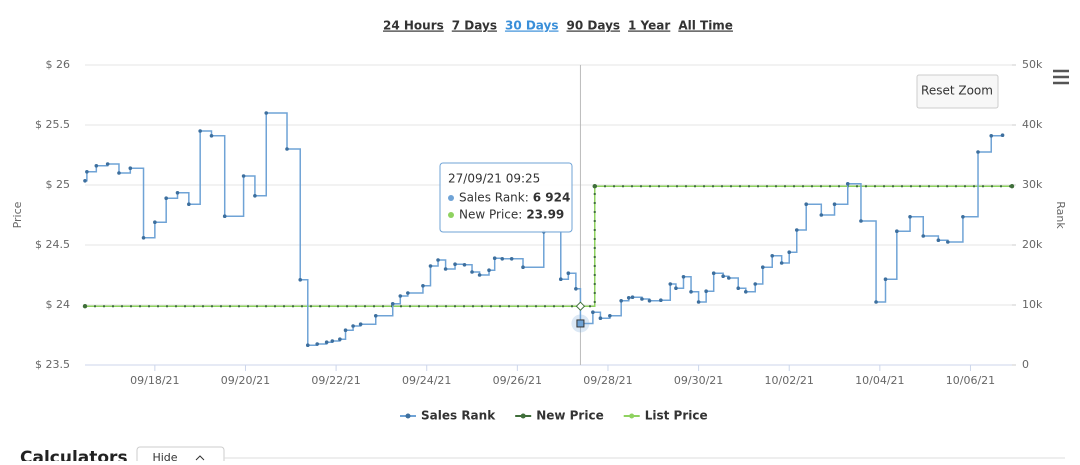 Image resolution: width=1080 pixels, height=465 pixels. Describe the element at coordinates (705, 26) in the screenshot. I see `range-button: All Time` at that location.